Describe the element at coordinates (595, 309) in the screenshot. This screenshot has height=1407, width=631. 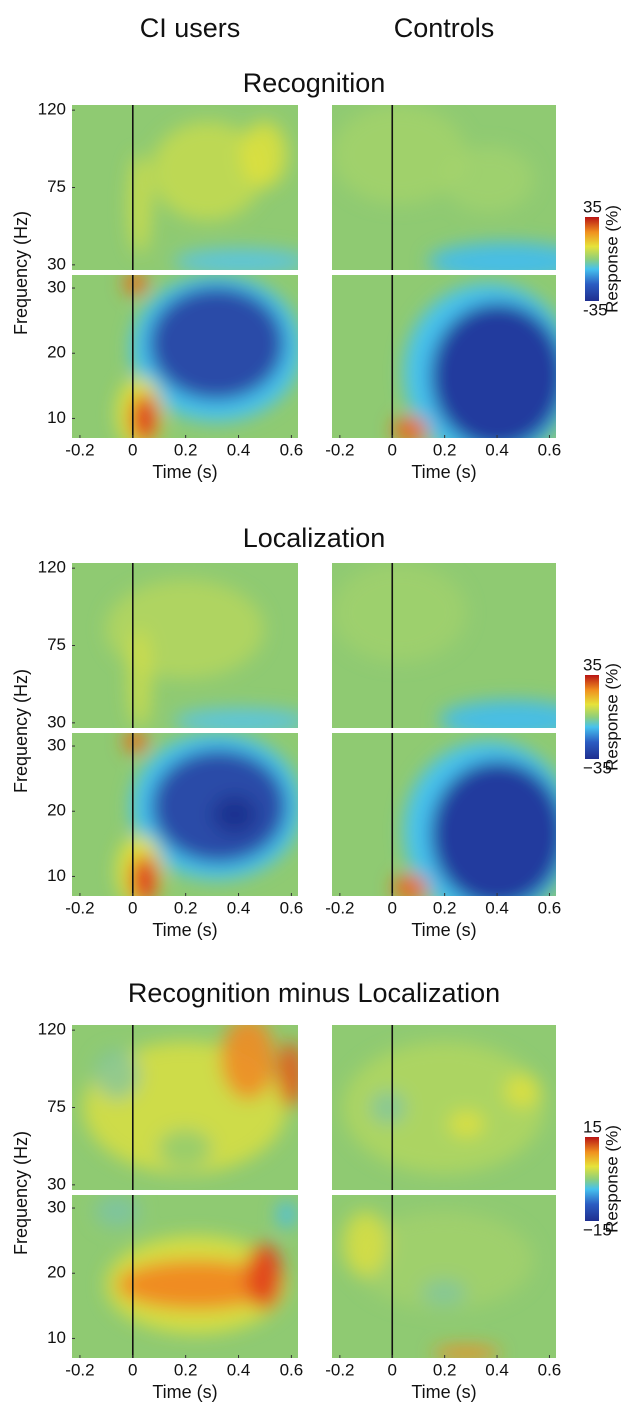
I see `colorbar-tick-label: -35` at that location.